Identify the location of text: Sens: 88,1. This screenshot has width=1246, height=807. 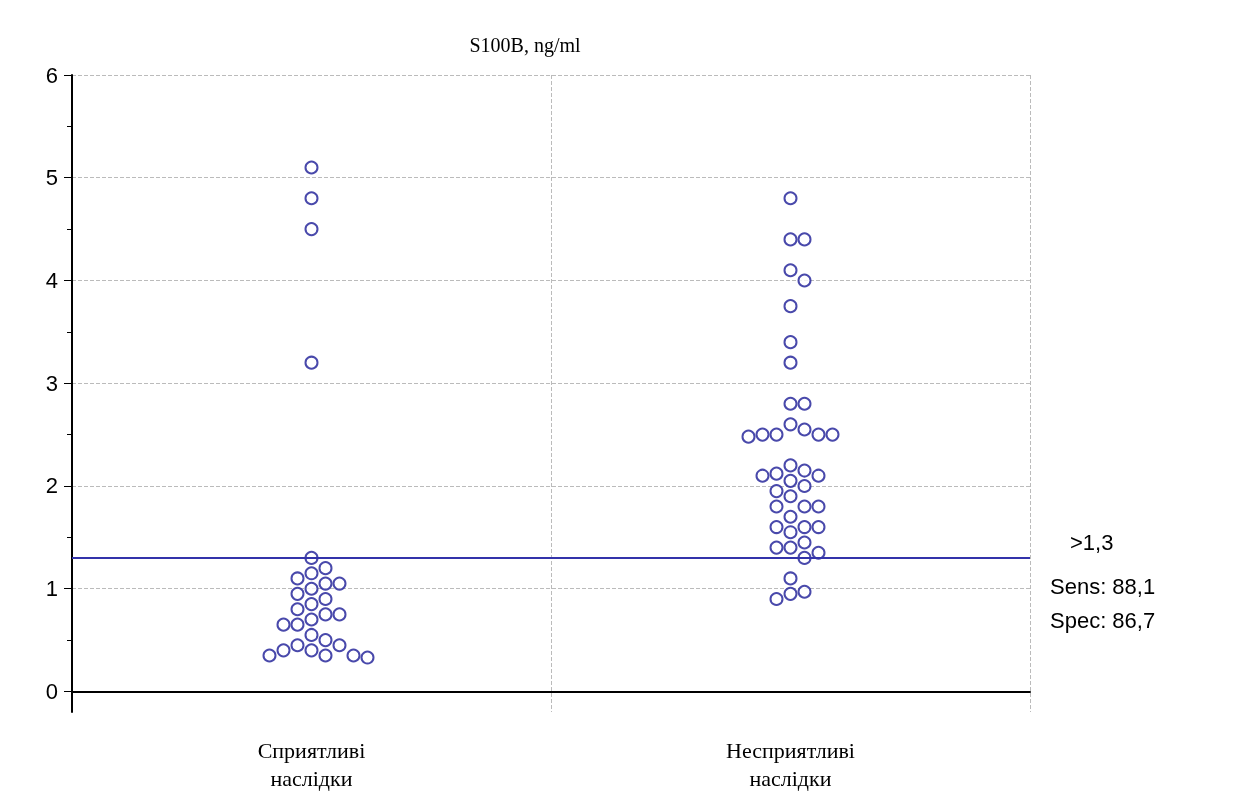
(1103, 586).